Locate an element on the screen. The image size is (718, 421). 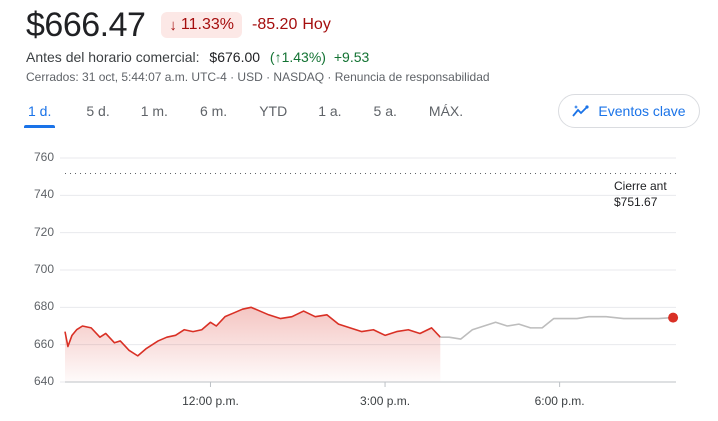
price-row: $666.47 ↓ 11.33% -85.20 Hoy is located at coordinates (178, 25).